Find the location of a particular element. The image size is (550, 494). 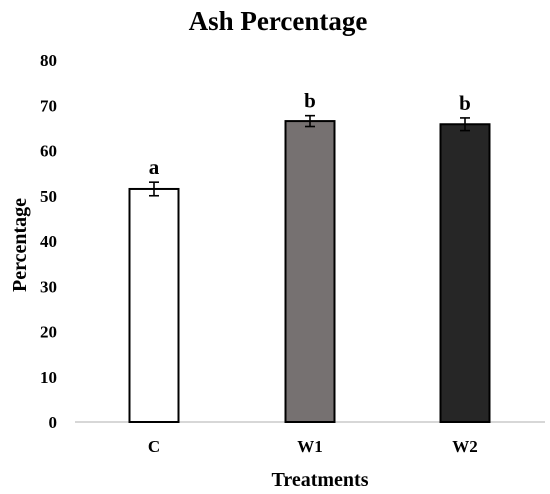

y-tick-label: 40 is located at coordinates (48, 241).